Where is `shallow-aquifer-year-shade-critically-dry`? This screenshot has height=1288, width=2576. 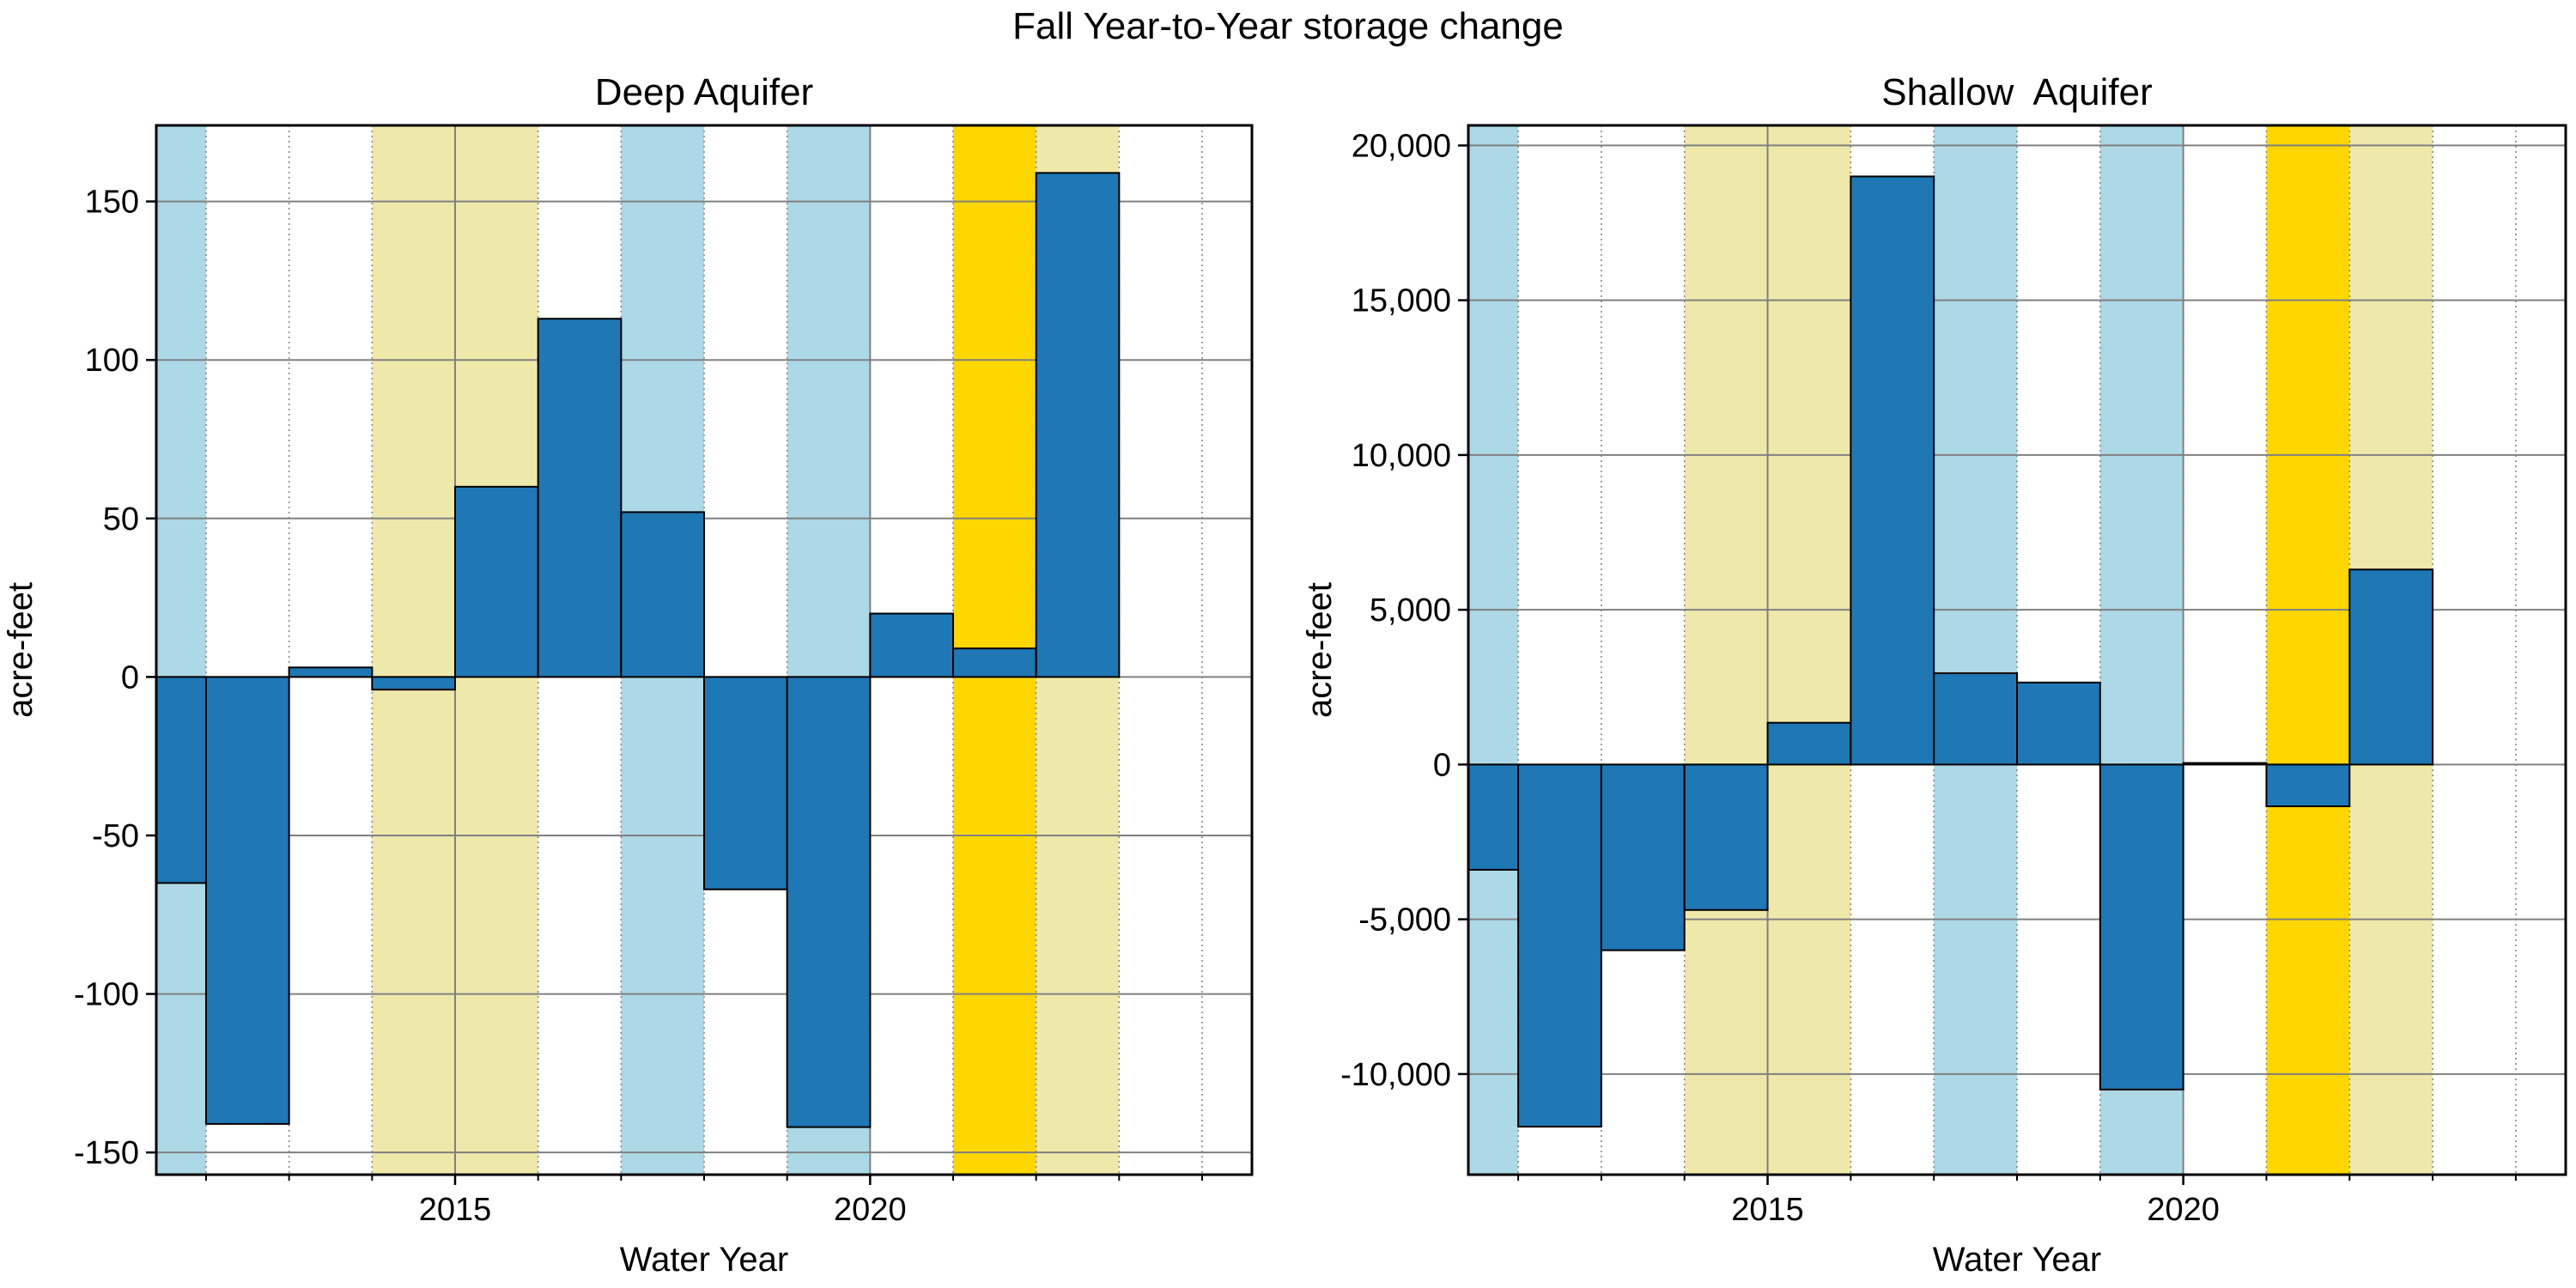
shallow-aquifer-year-shade-critically-dry is located at coordinates (2308, 650).